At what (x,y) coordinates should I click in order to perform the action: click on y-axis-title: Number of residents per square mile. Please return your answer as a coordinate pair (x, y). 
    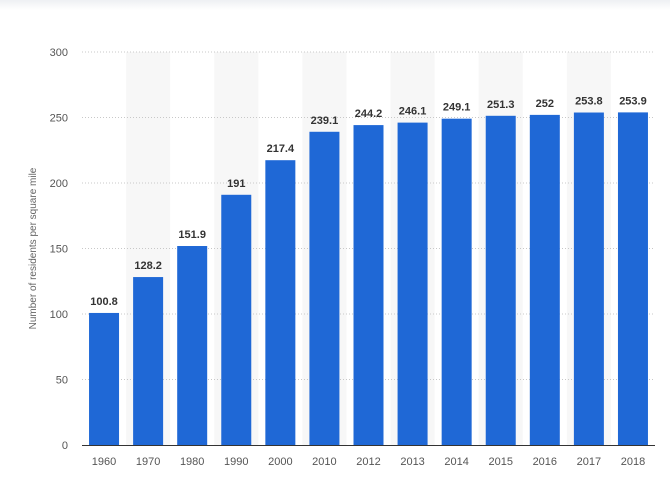
    Looking at the image, I should click on (33, 248).